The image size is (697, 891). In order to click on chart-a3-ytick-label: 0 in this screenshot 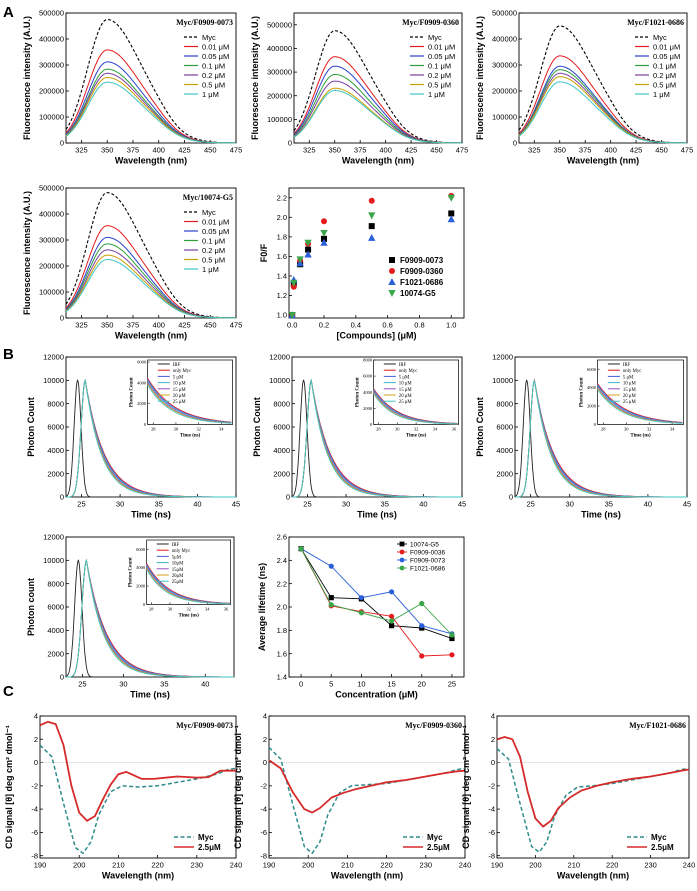, I will do `click(515, 143)`.